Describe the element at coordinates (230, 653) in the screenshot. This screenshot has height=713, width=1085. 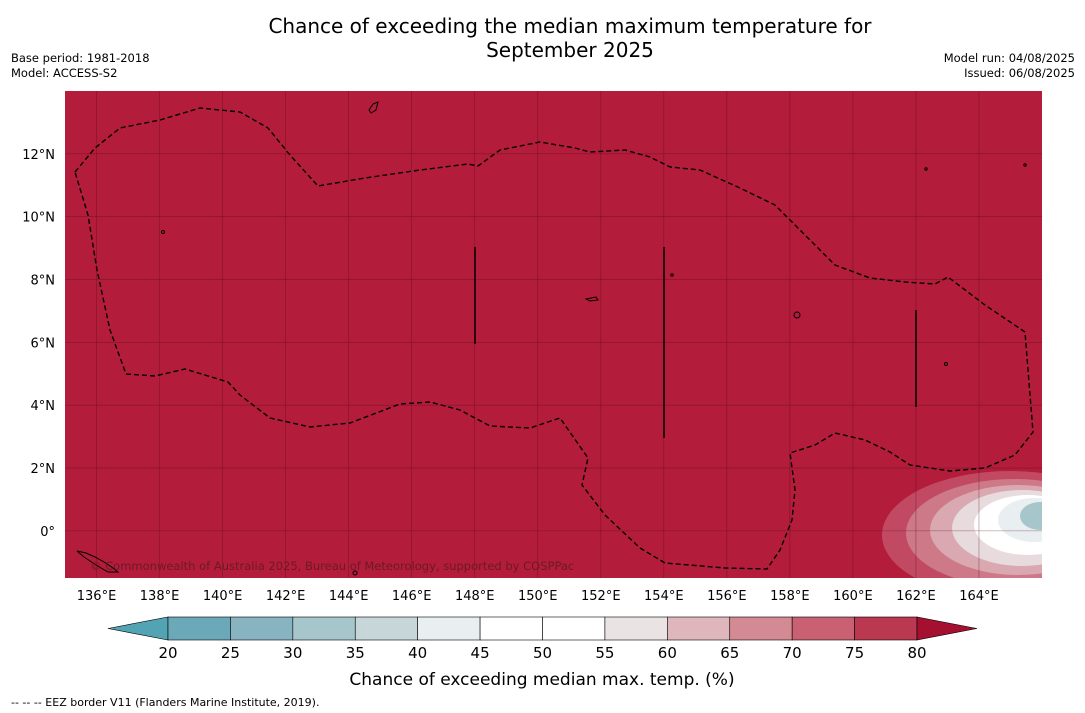
I see `colorbar-tick-label: 25` at that location.